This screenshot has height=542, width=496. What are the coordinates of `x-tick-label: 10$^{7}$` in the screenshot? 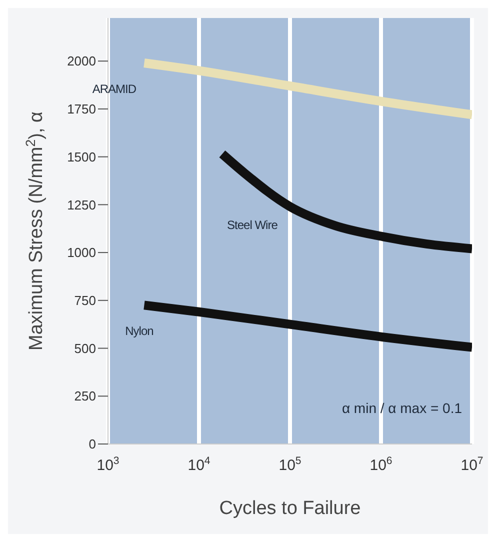 It's located at (472, 464).